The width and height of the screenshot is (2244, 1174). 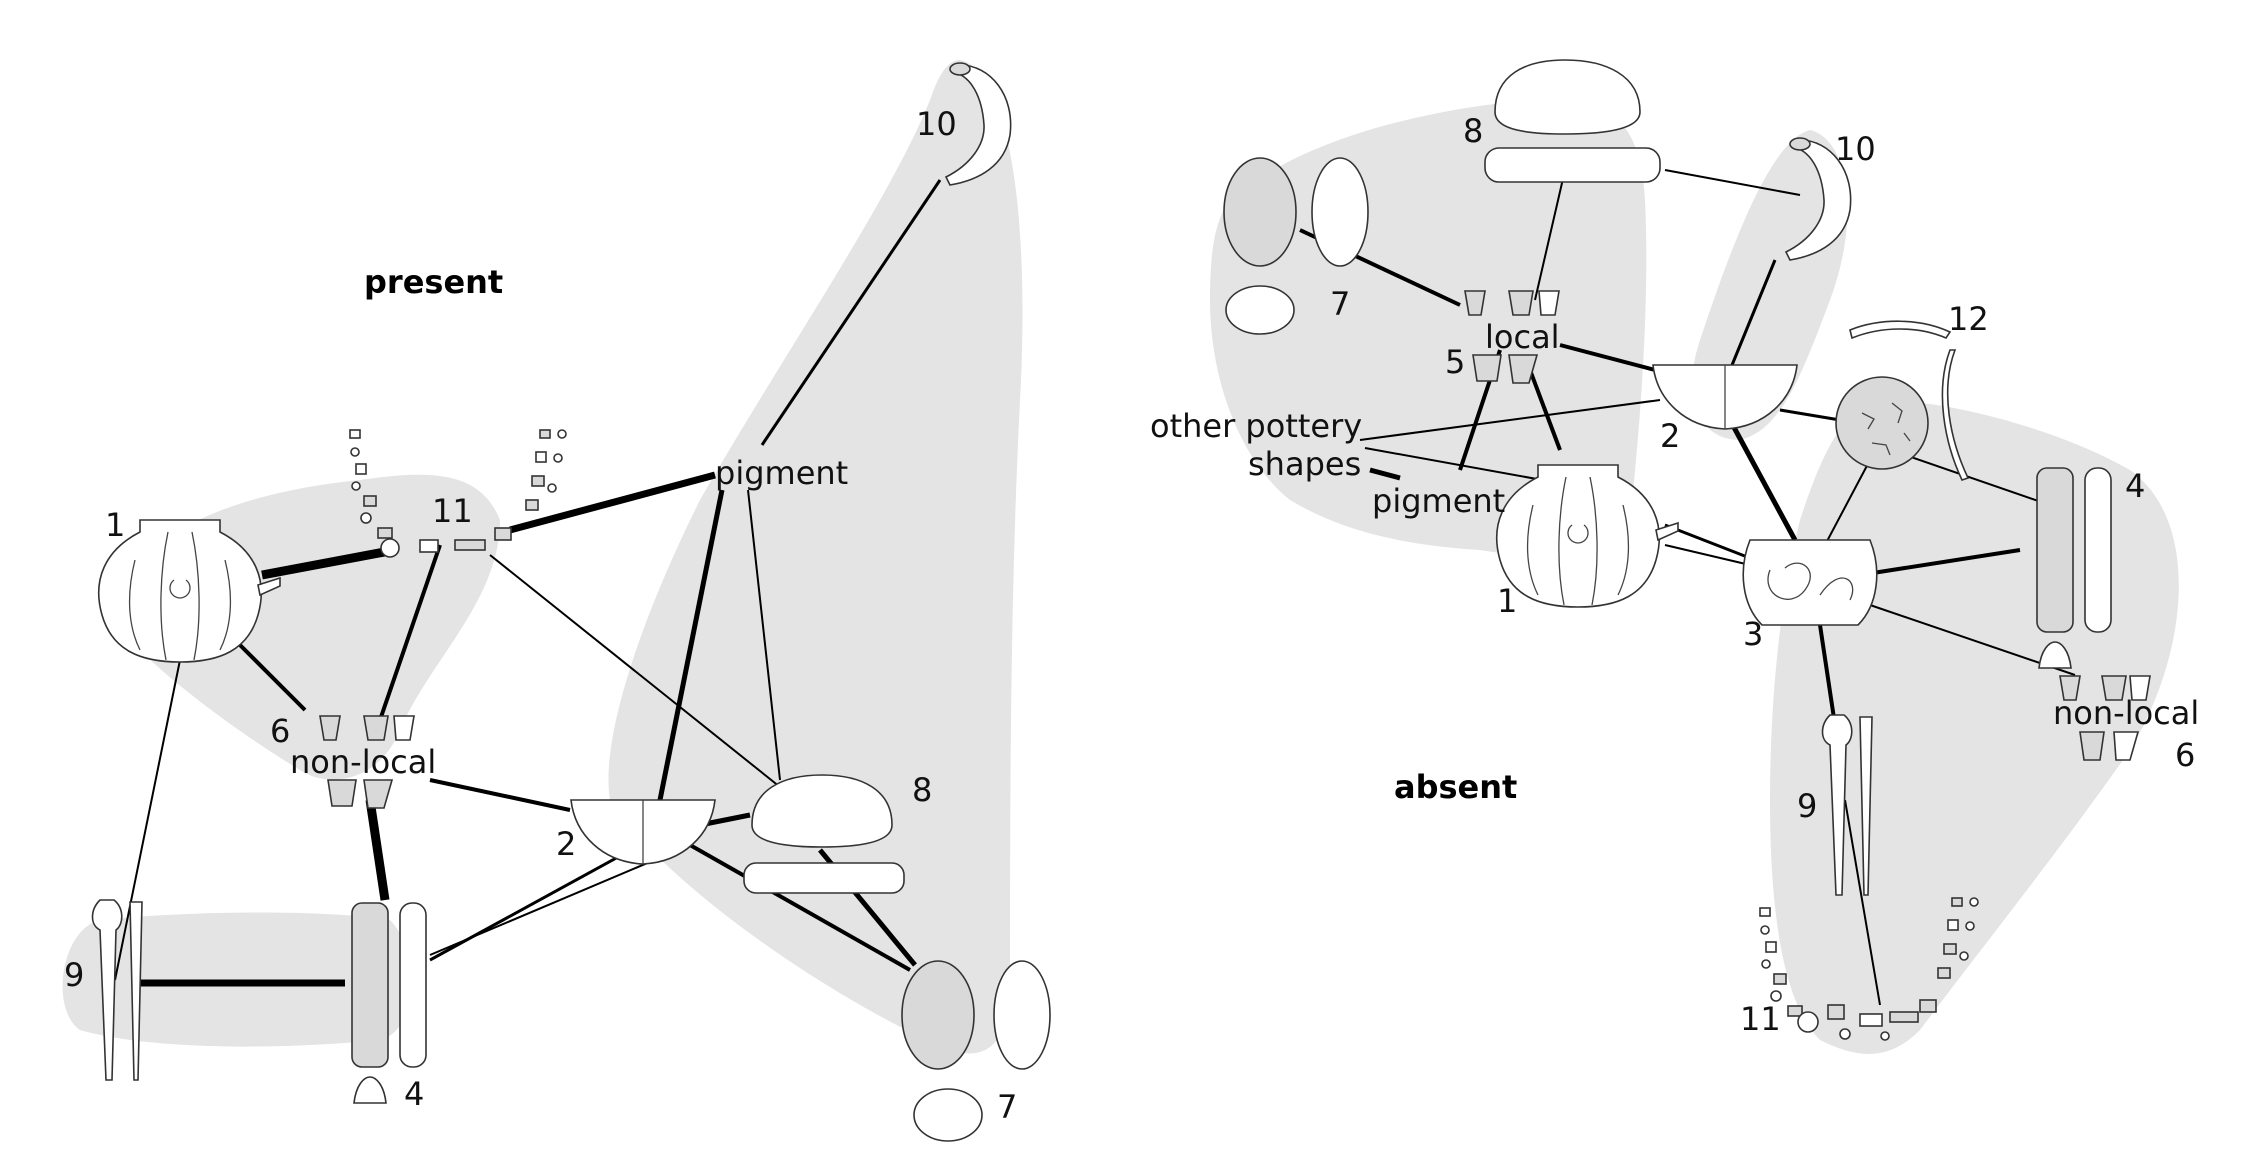 I want to click on rod-drawing, so click(x=1955, y=415).